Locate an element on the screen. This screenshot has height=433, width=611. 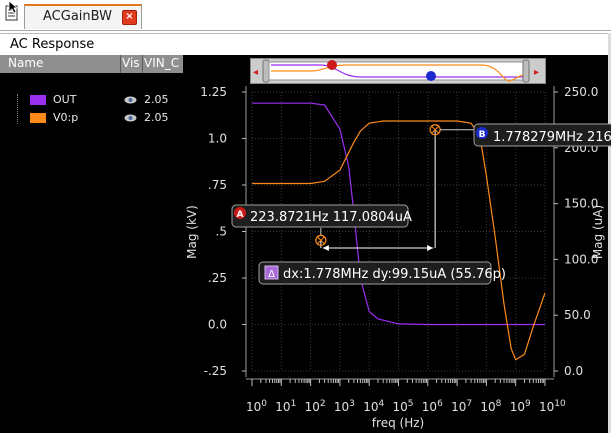
tab-close-button: × is located at coordinates (129, 17).